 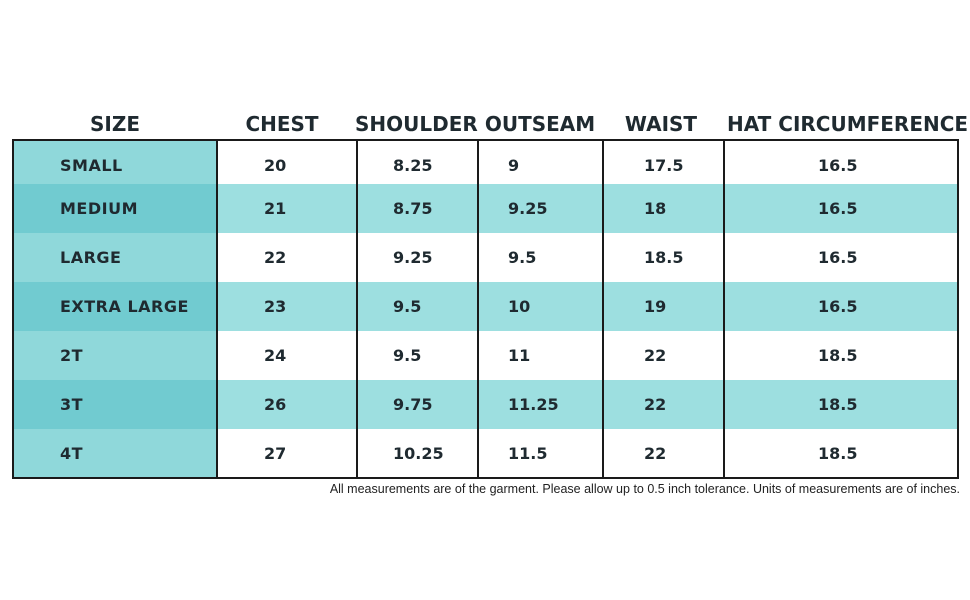 I want to click on shoulder-value: 9.75, so click(x=413, y=404).